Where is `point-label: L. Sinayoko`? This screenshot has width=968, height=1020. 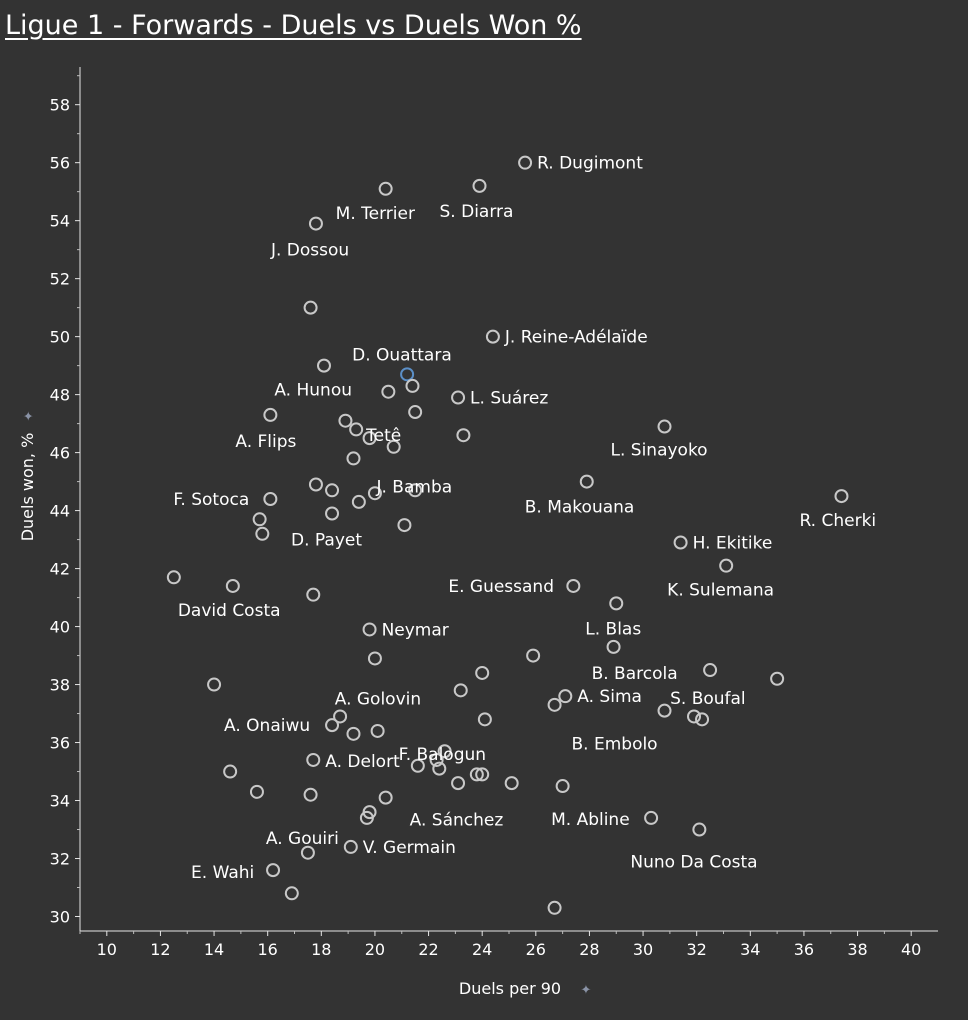 point-label: L. Sinayoko is located at coordinates (659, 451).